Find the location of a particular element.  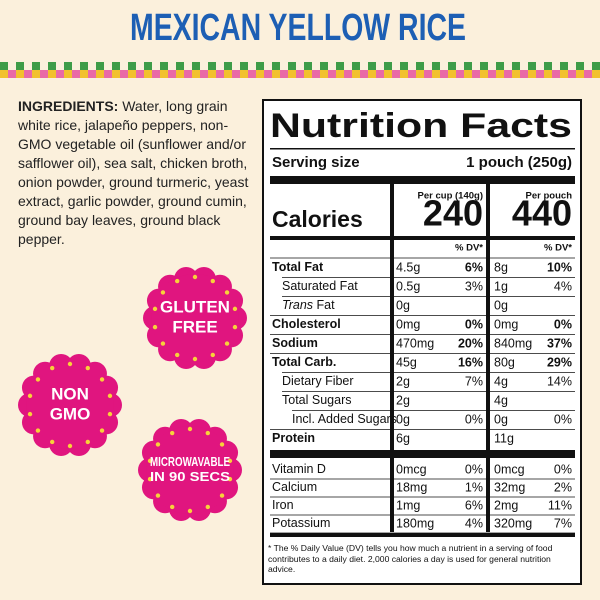

nutrient-name: Fat is located at coordinates (326, 305).